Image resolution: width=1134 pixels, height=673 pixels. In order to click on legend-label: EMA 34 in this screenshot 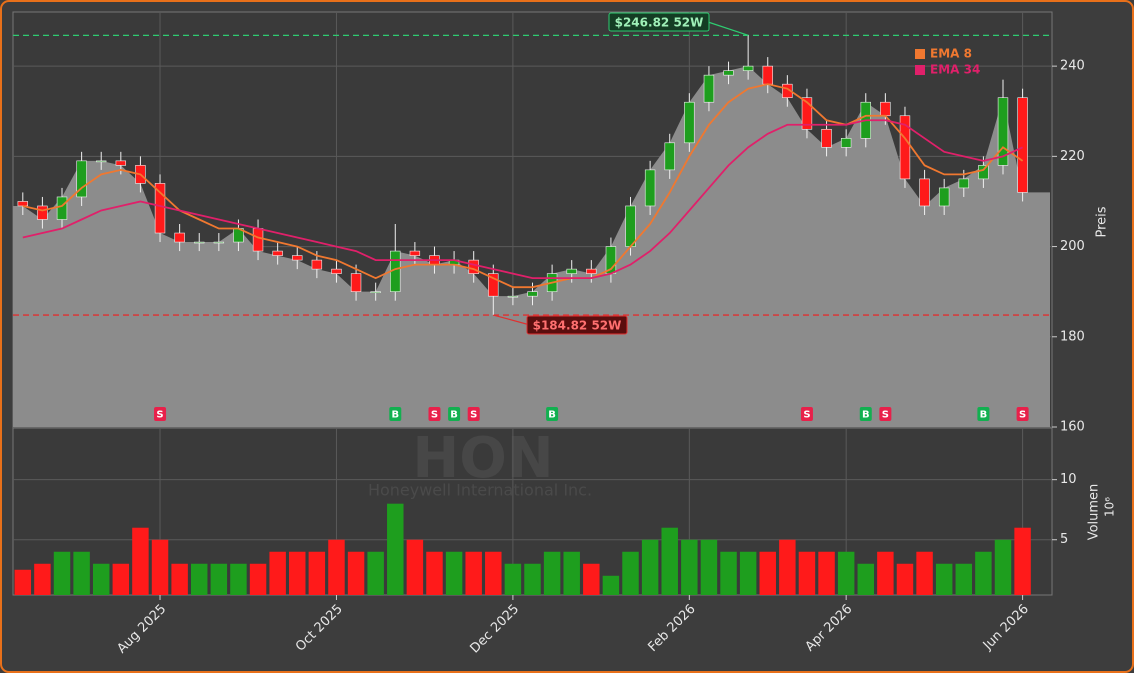, I will do `click(955, 70)`.